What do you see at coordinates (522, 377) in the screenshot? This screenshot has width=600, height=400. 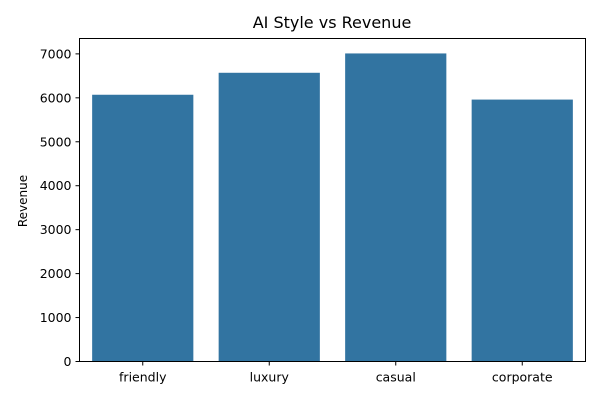 I see `x-tick-label-corporate: corporate` at bounding box center [522, 377].